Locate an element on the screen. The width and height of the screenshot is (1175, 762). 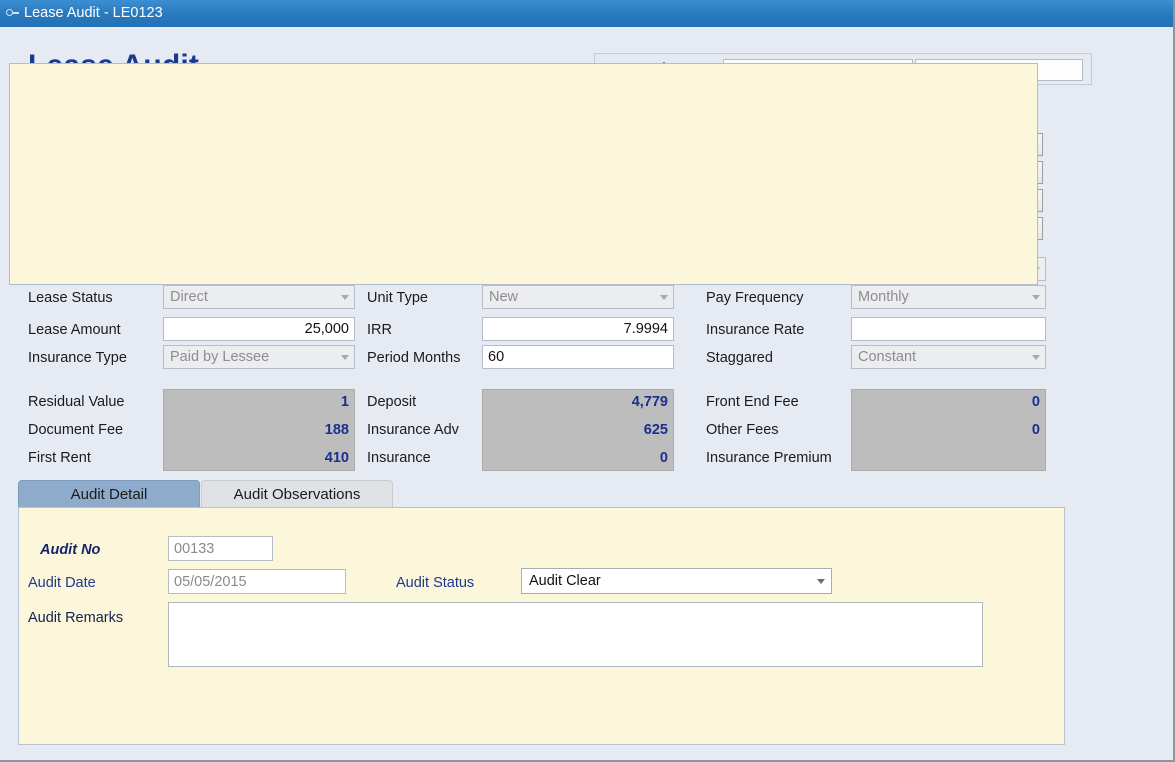
insurance-label: Insurance is located at coordinates (399, 458).